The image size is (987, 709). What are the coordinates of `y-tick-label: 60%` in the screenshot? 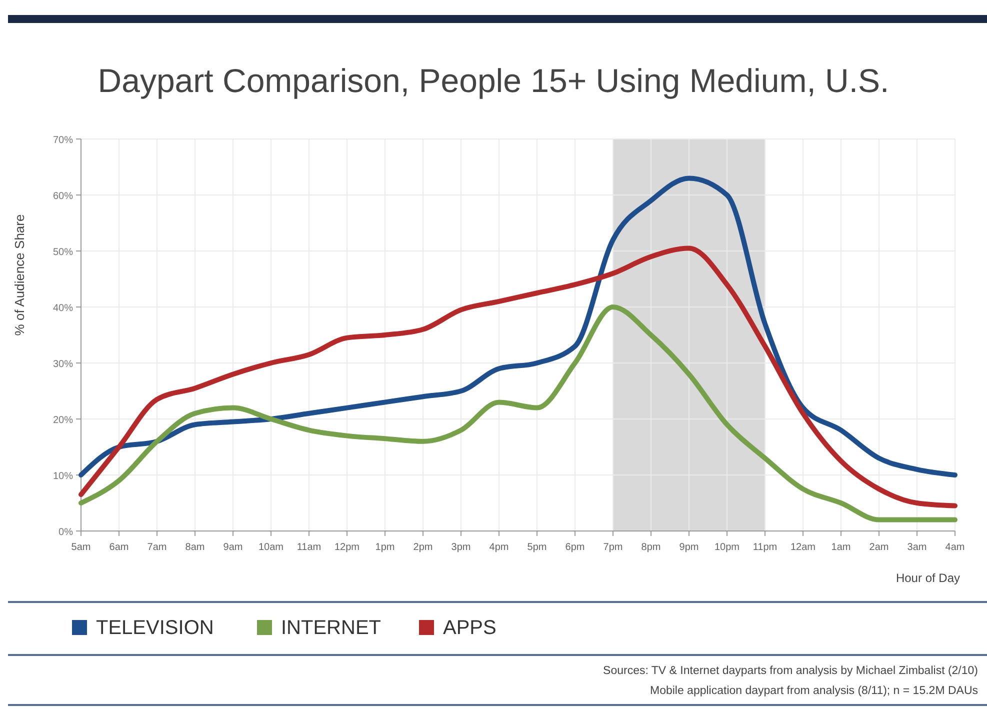 It's located at (63, 196).